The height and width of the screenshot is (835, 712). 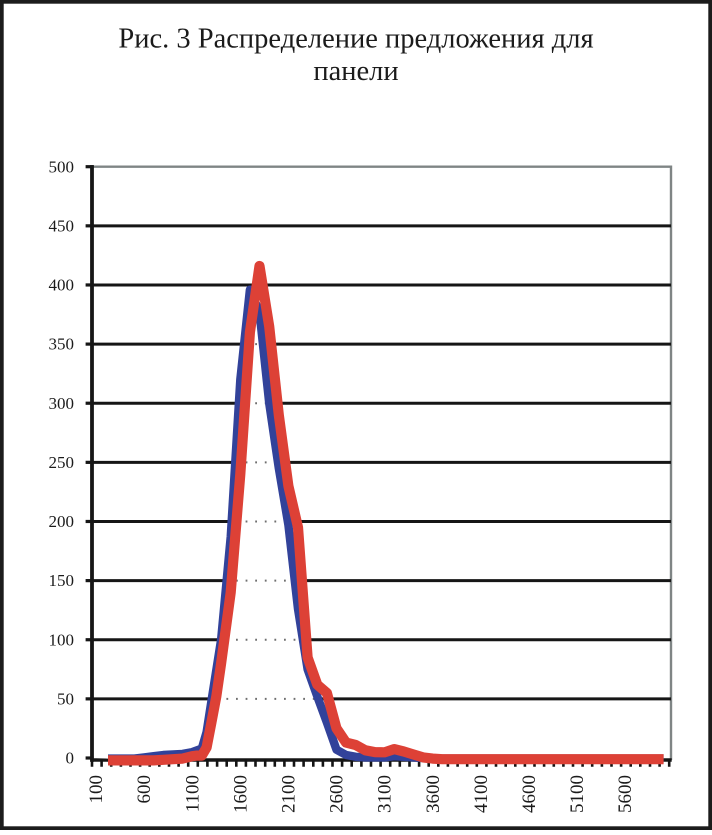 What do you see at coordinates (577, 794) in the screenshot?
I see `svg-text: 5100` at bounding box center [577, 794].